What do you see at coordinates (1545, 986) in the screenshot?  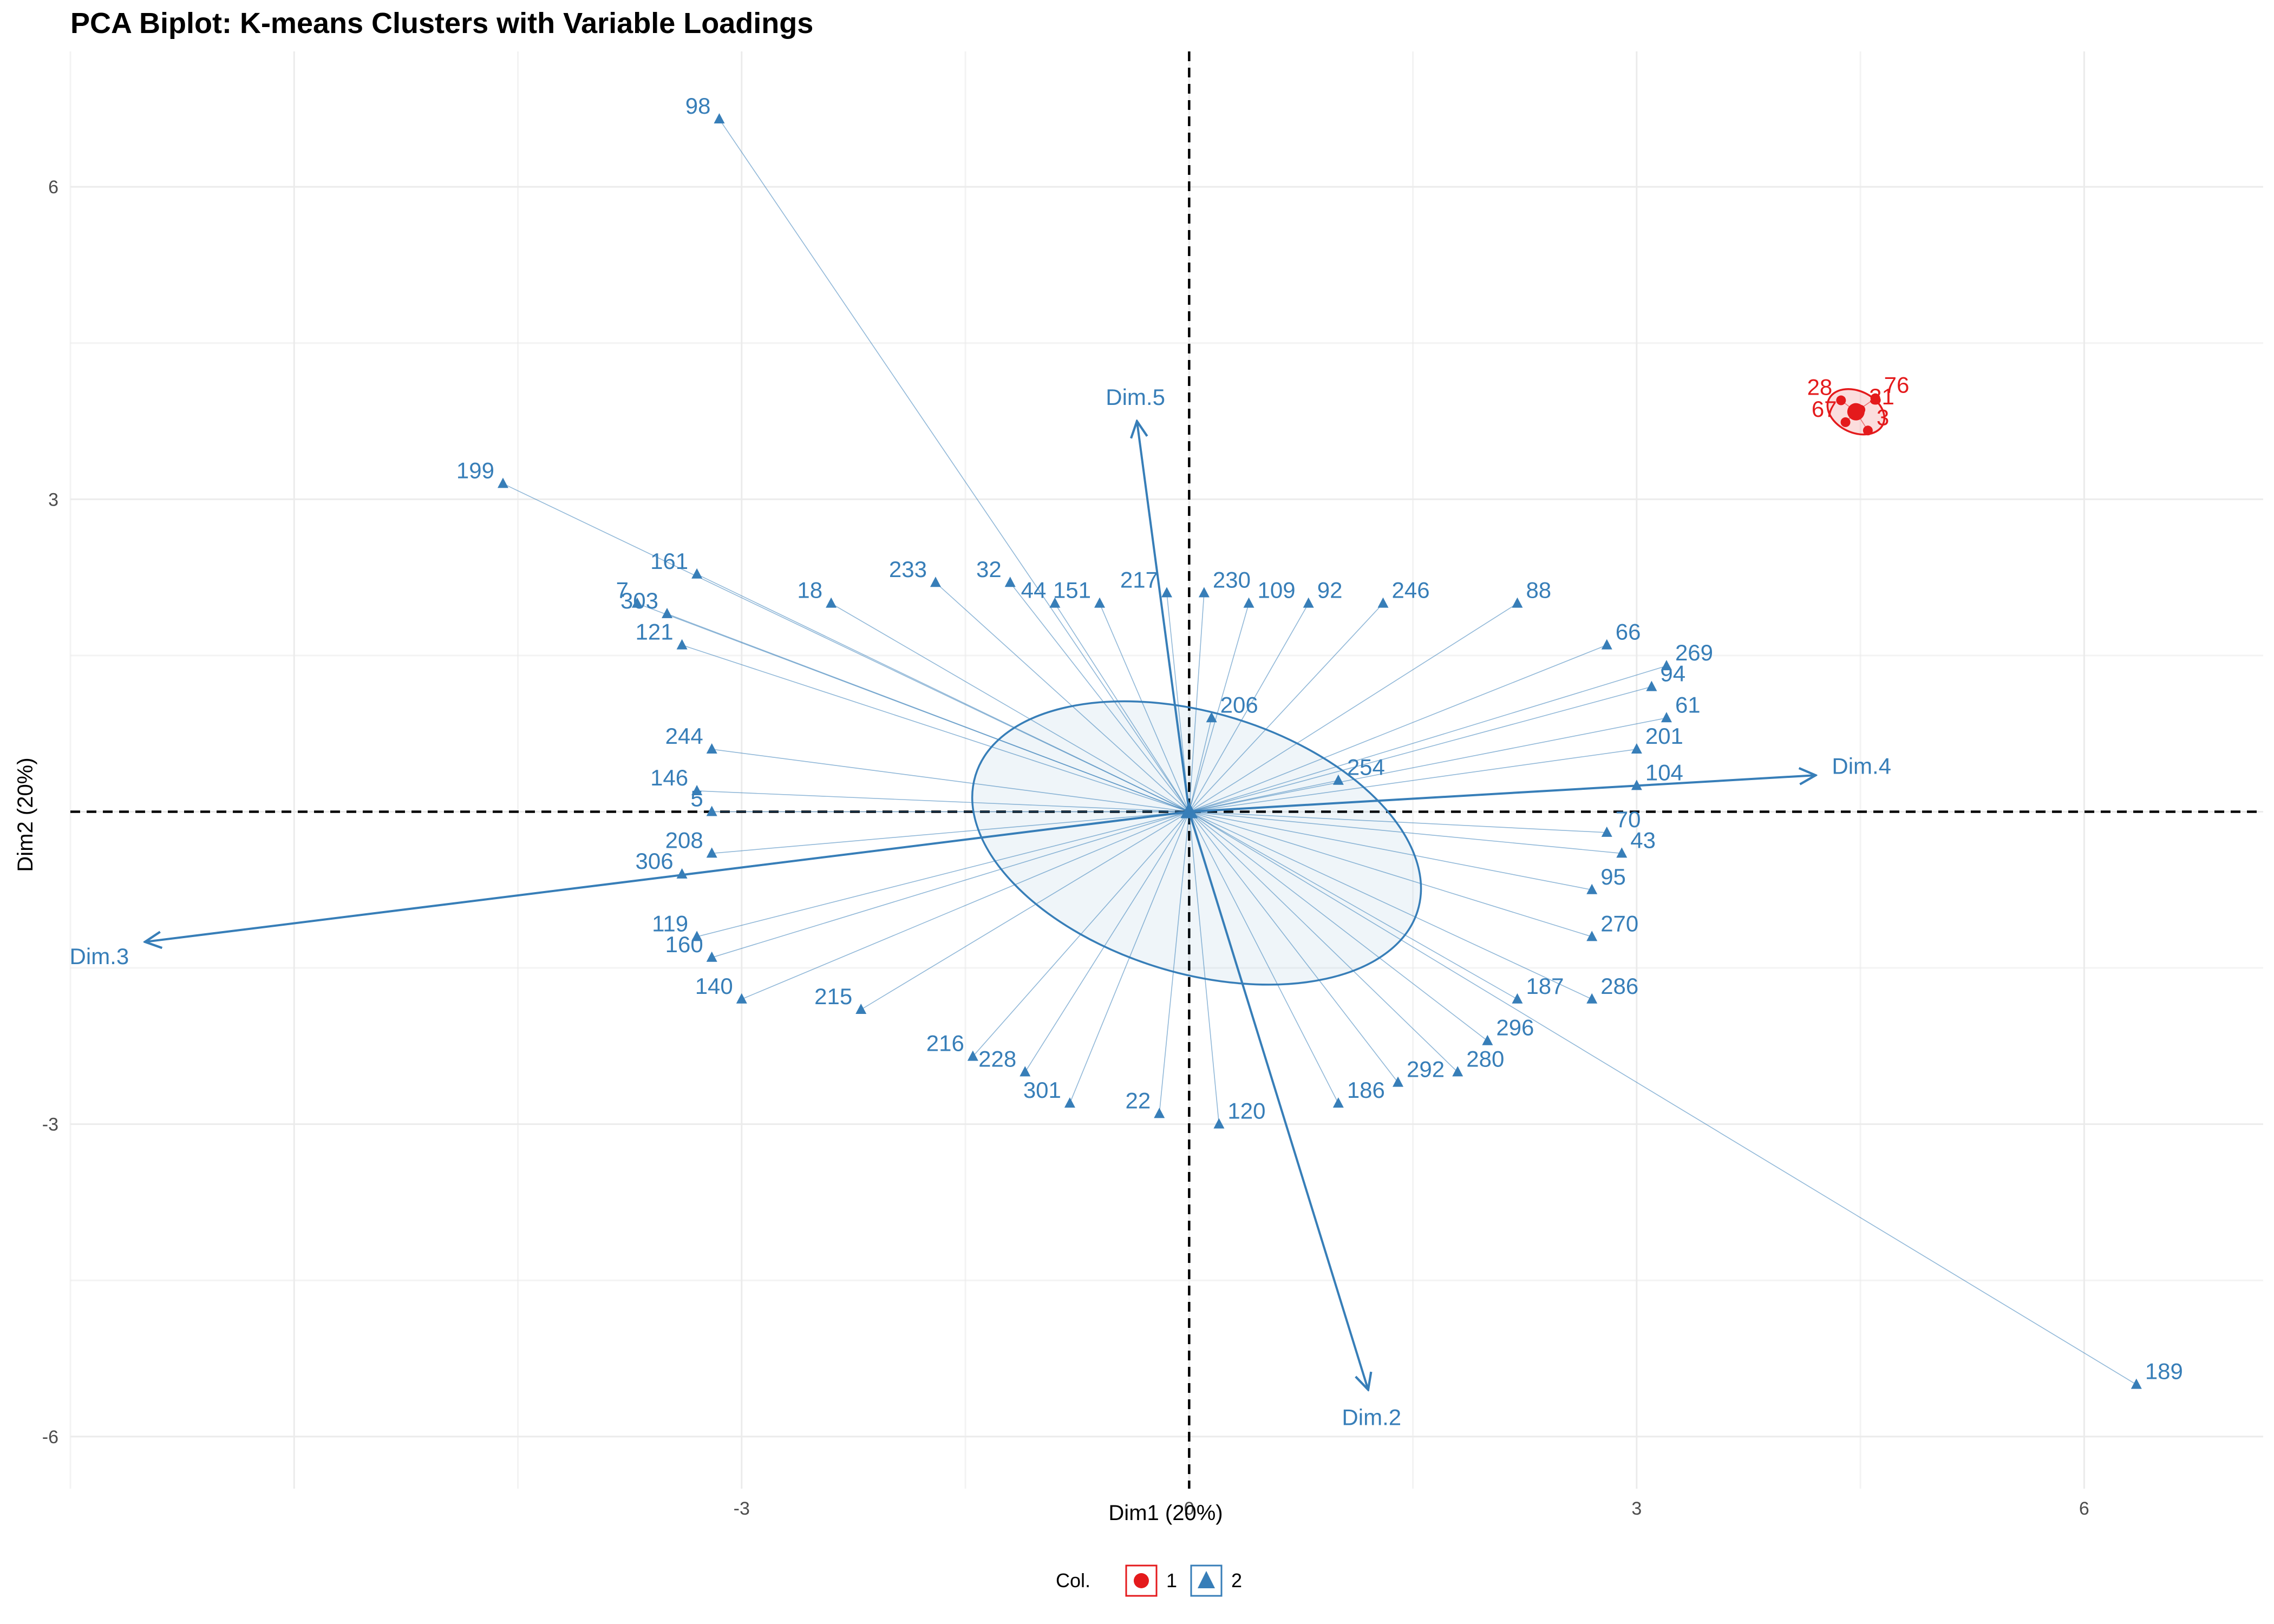 I see `point-label: 187` at bounding box center [1545, 986].